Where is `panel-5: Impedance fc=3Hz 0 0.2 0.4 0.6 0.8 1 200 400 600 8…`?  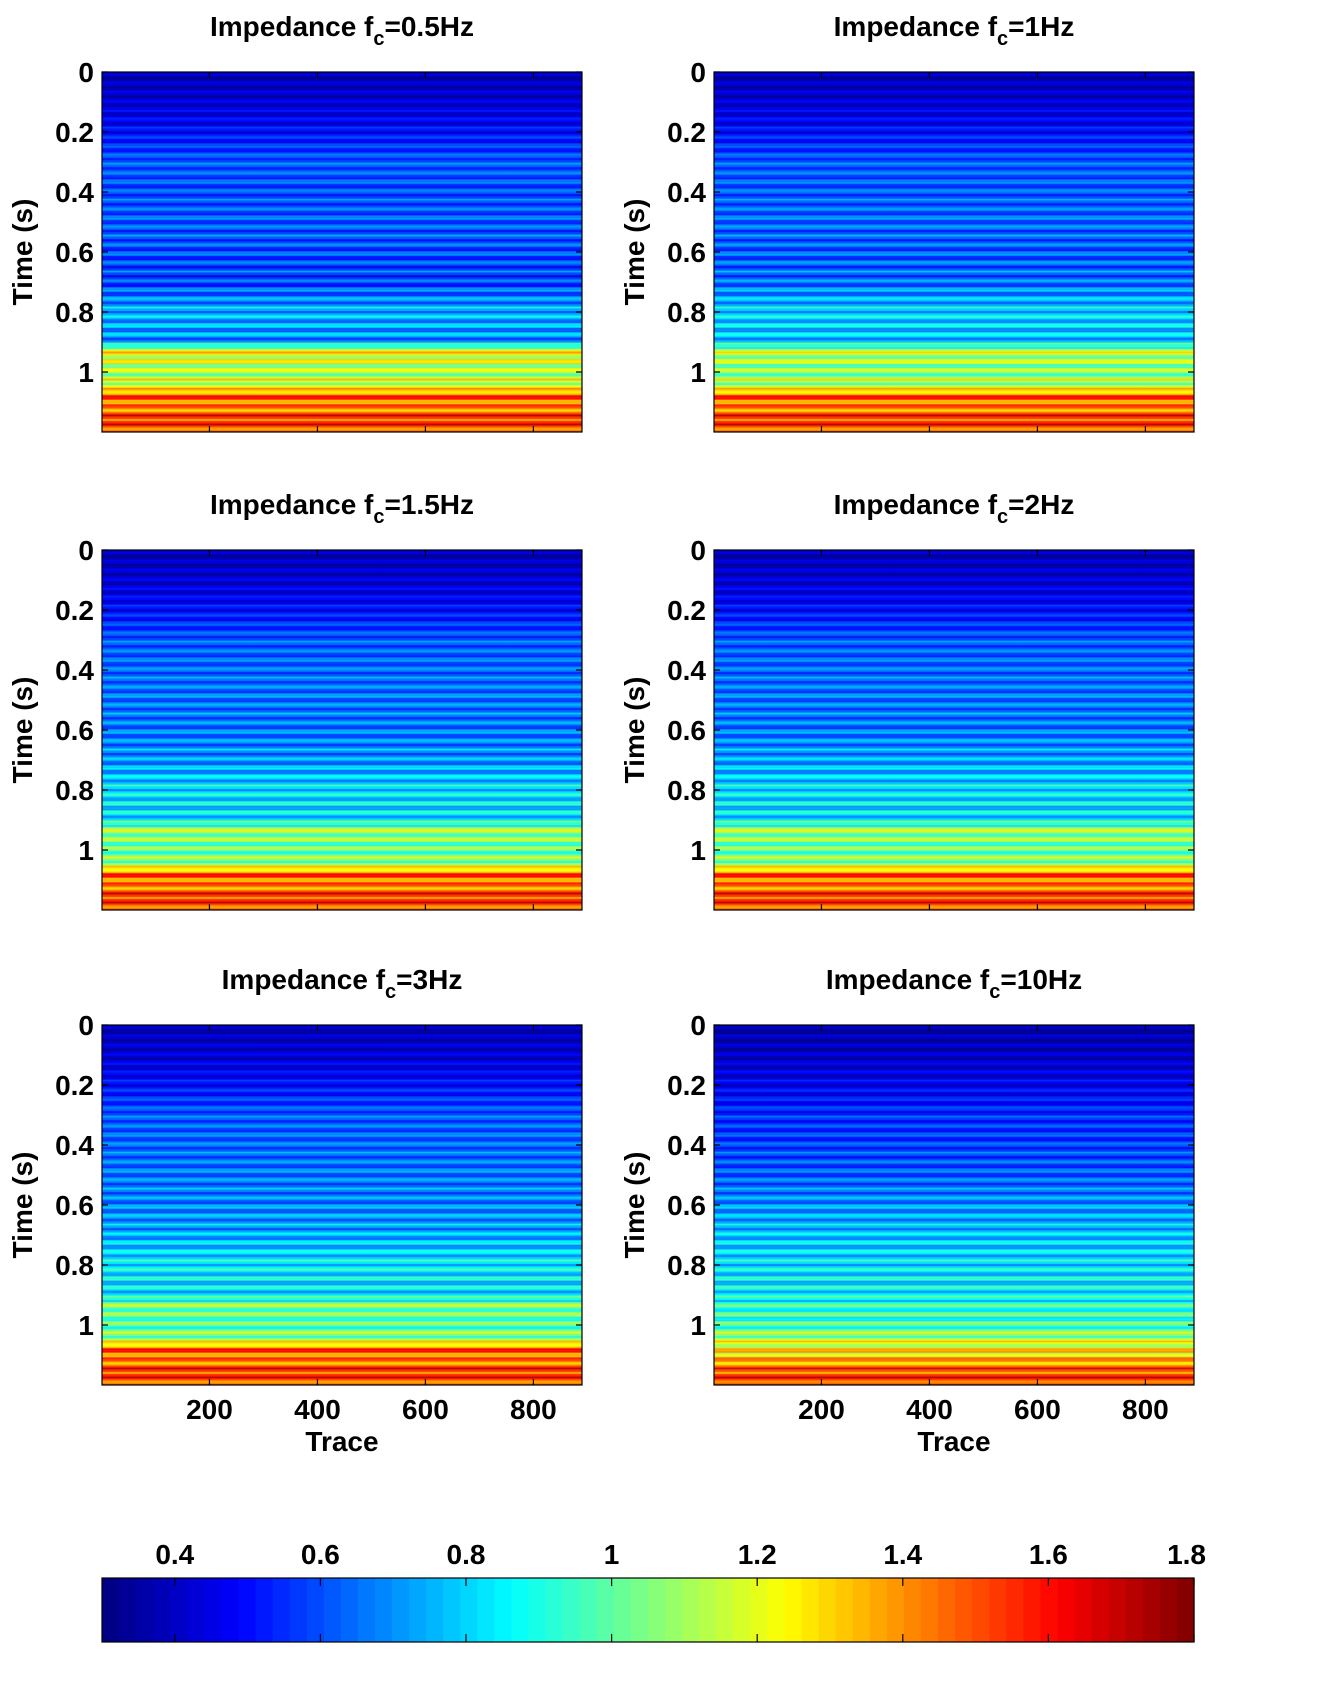 panel-5: Impedance fc=3Hz 0 0.2 0.4 0.6 0.8 1 200 400 600 8… is located at coordinates (295, 1210).